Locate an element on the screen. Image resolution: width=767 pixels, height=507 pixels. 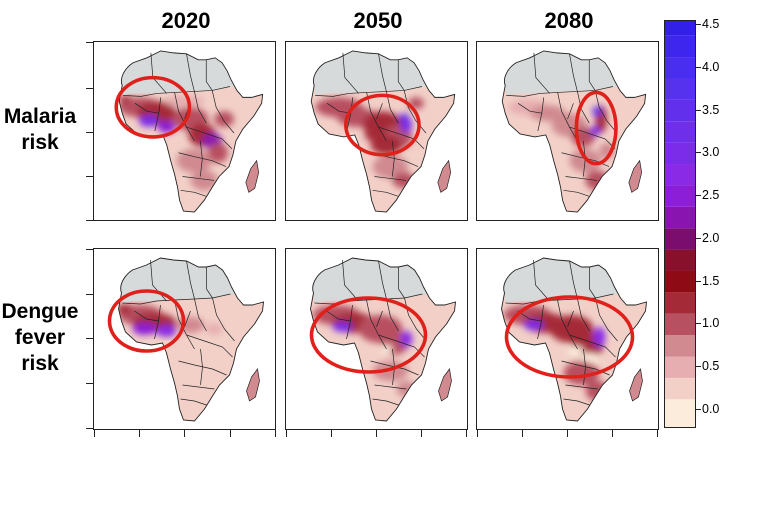
legend-label: 1.0 is located at coordinates (711, 323).